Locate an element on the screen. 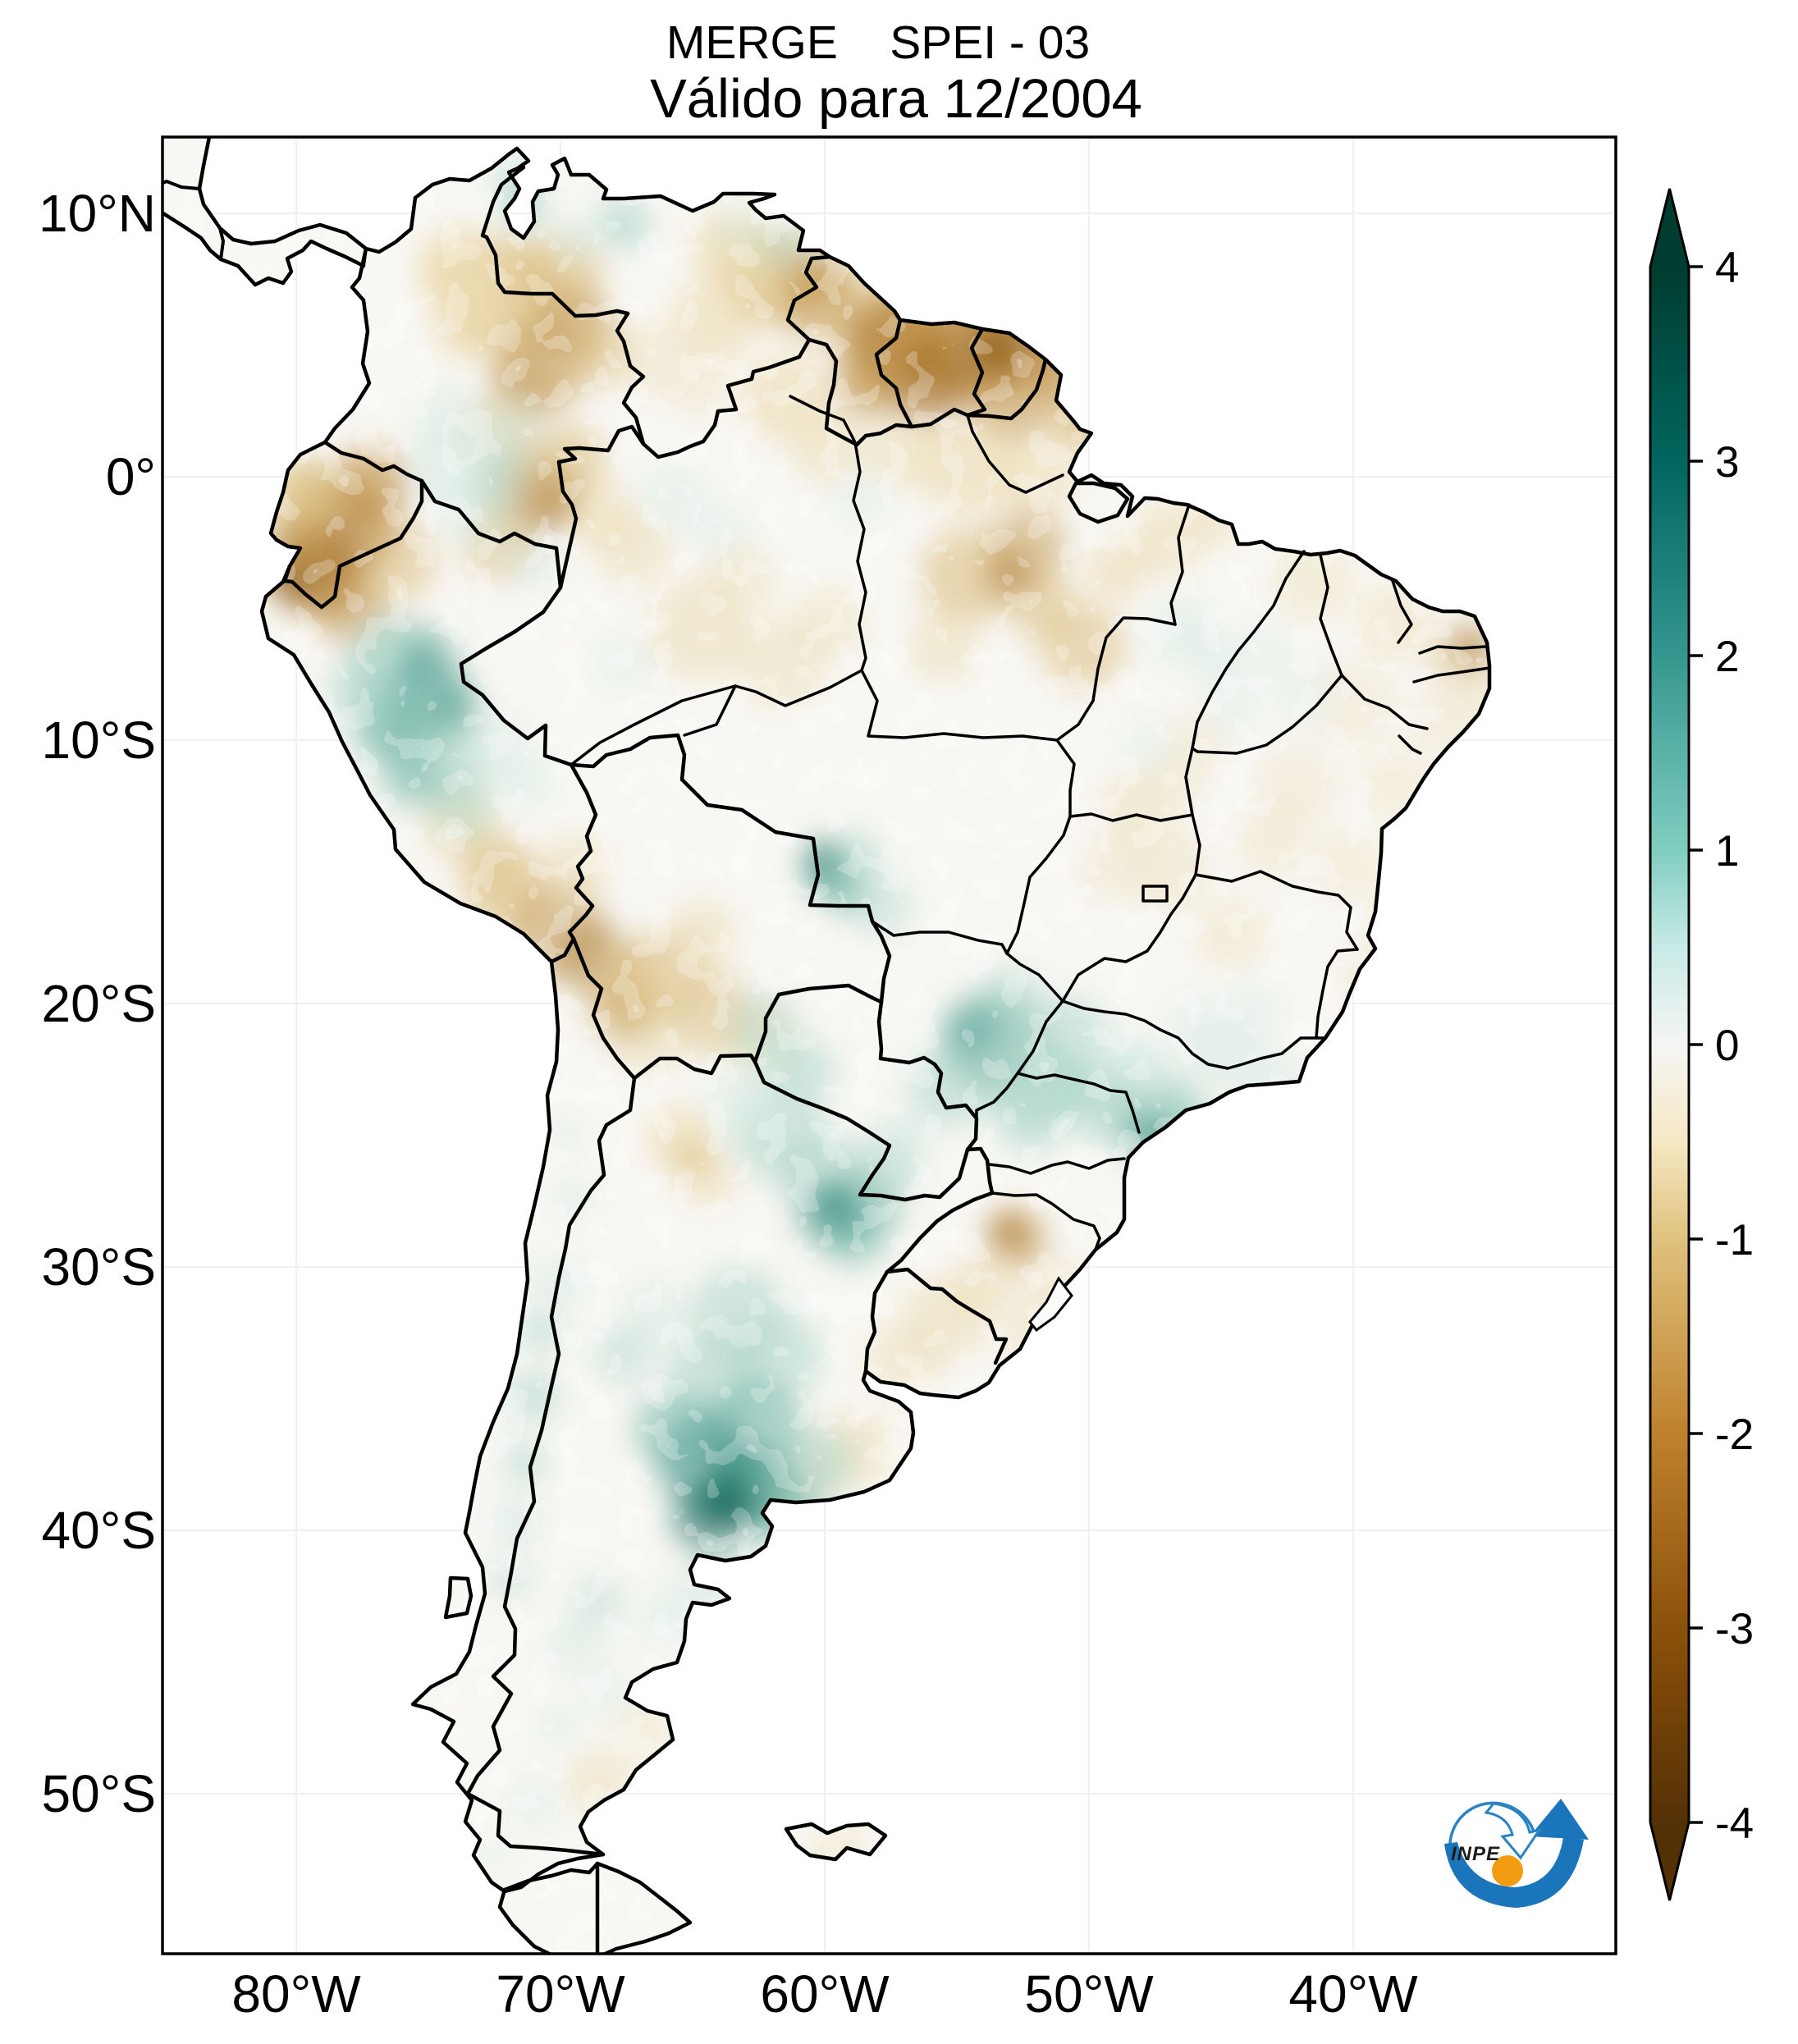  svg-text: 60°W is located at coordinates (825, 1994).